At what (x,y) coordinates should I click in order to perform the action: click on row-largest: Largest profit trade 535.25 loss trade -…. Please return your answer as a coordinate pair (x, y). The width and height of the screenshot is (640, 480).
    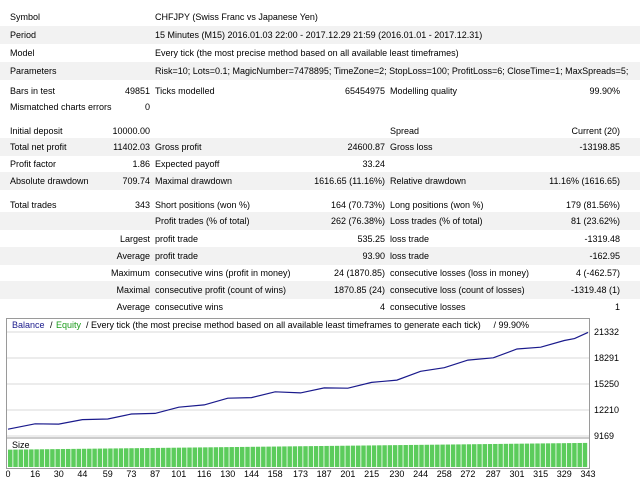
    Looking at the image, I should click on (320, 239).